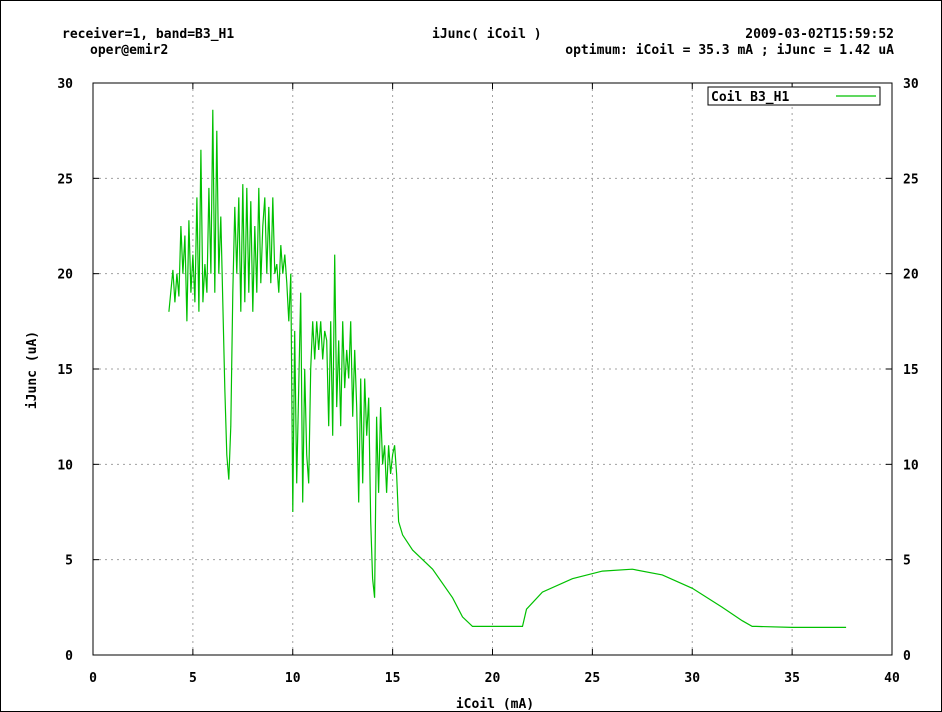 The height and width of the screenshot is (712, 942). I want to click on x-tick-label: 35, so click(792, 678).